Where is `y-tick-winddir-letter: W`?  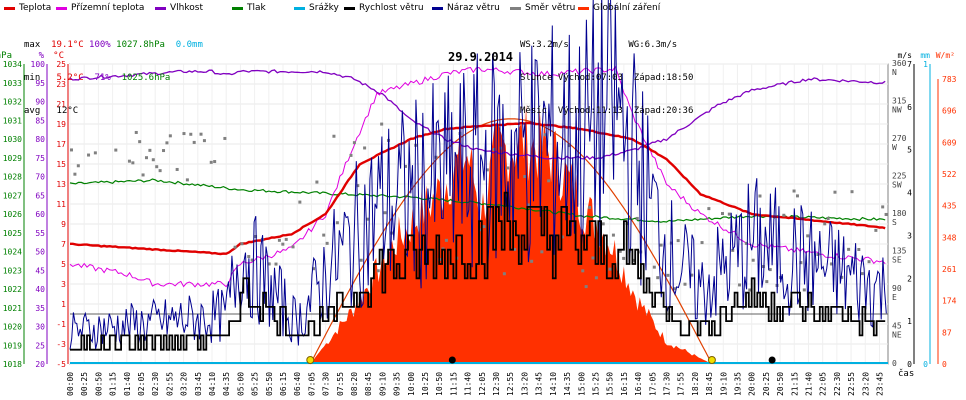 y-tick-winddir-letter: W is located at coordinates (894, 147).